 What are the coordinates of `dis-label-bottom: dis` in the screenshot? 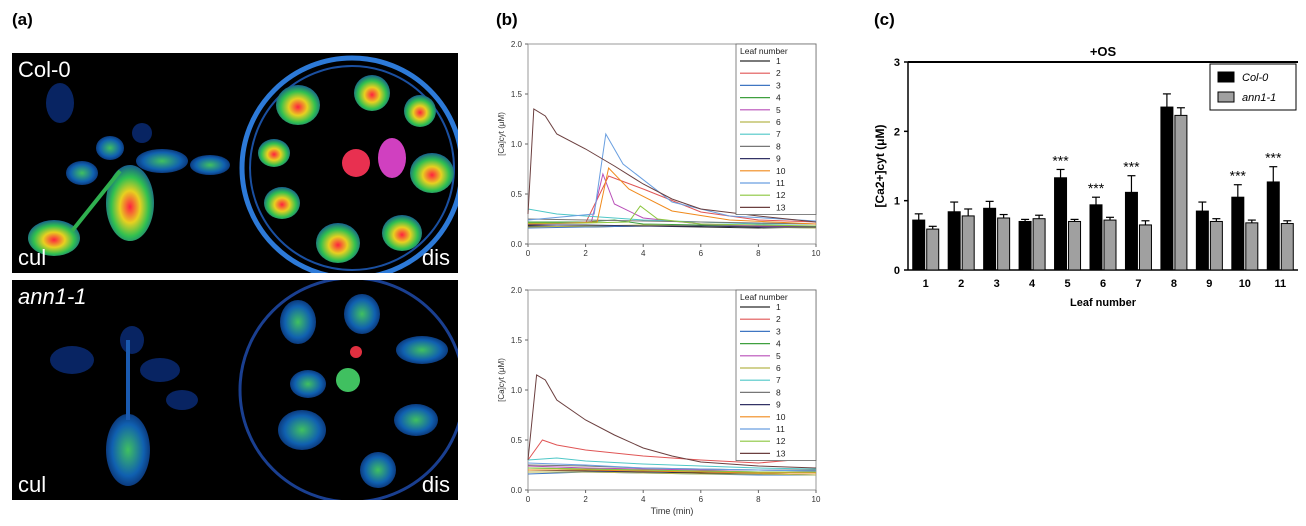 It's located at (435, 484).